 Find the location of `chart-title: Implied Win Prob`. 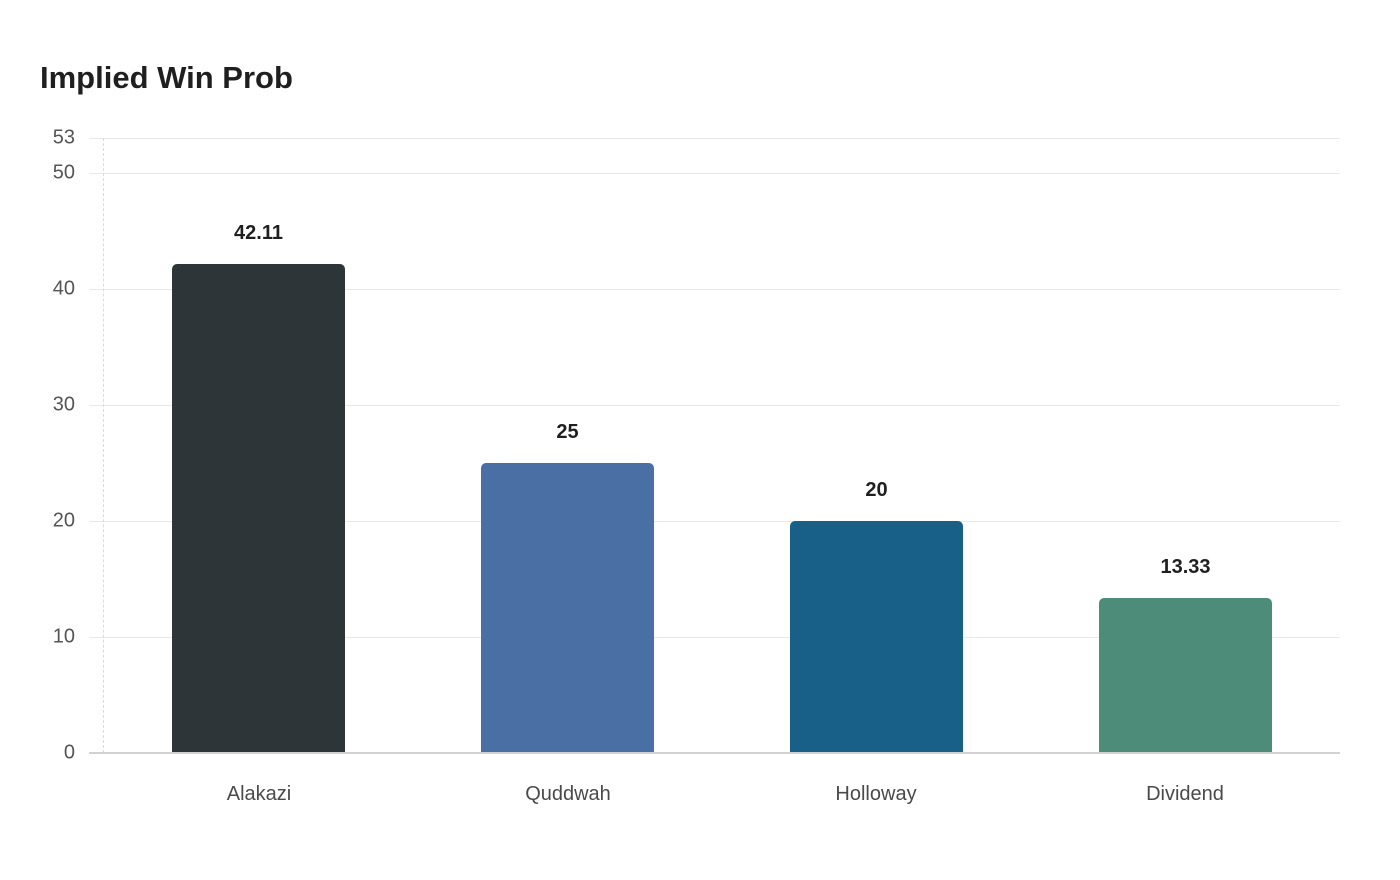

chart-title: Implied Win Prob is located at coordinates (166, 77).